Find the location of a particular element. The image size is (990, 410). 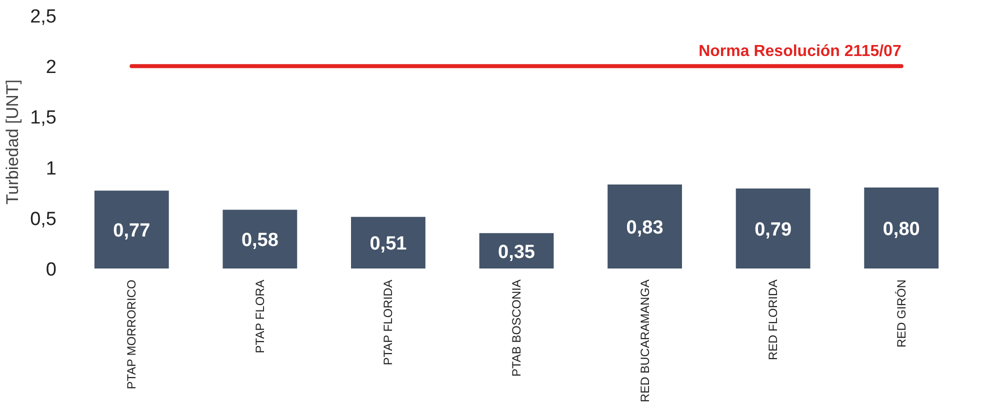

x-tick-label: PTAP MORRORICO is located at coordinates (131, 335).